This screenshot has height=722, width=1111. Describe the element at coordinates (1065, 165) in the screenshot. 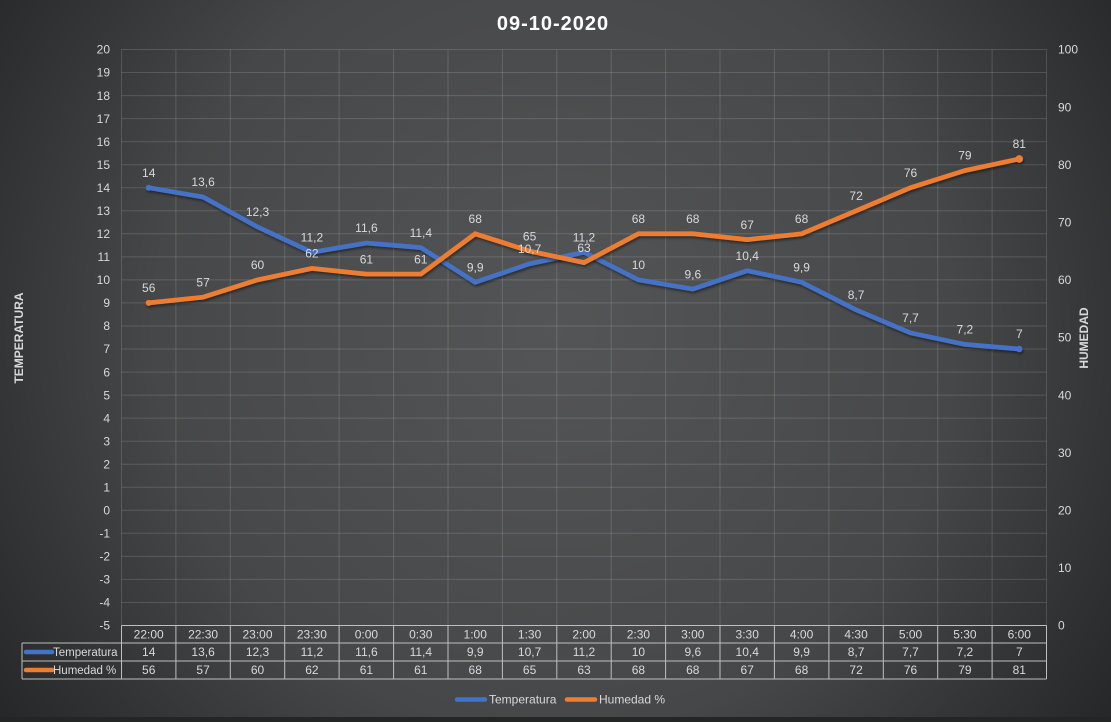

I see `svg-text: 80` at that location.